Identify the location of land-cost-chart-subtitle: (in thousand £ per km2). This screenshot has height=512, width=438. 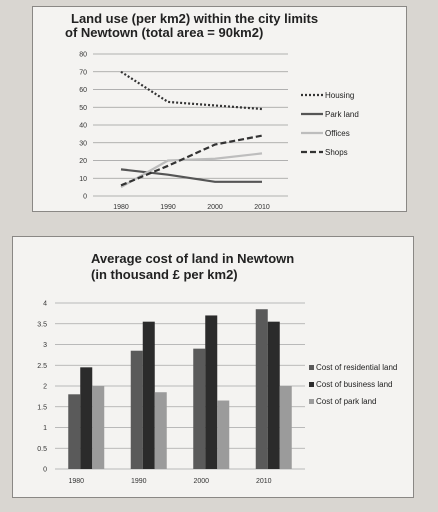
(164, 274).